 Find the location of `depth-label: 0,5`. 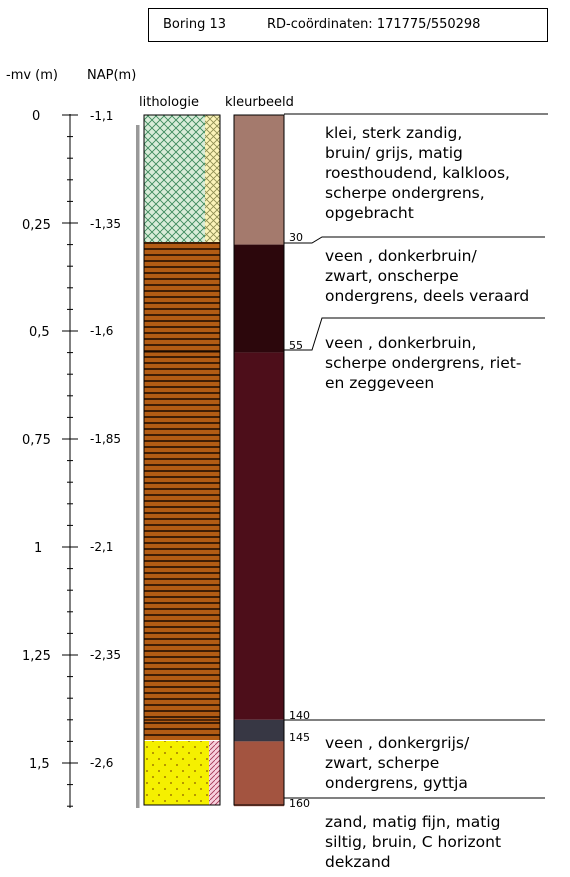

depth-label: 0,5 is located at coordinates (39, 332).